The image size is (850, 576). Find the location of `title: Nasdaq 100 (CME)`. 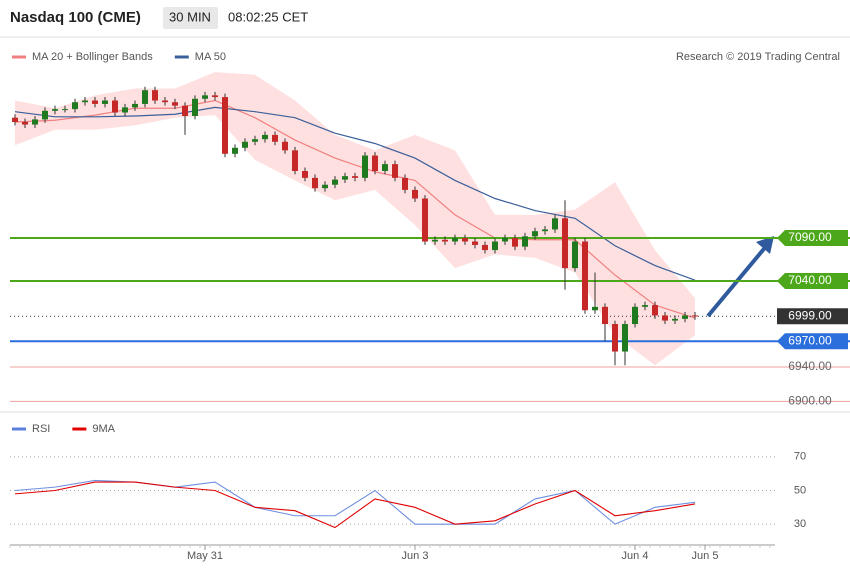

title: Nasdaq 100 (CME) is located at coordinates (75, 17).